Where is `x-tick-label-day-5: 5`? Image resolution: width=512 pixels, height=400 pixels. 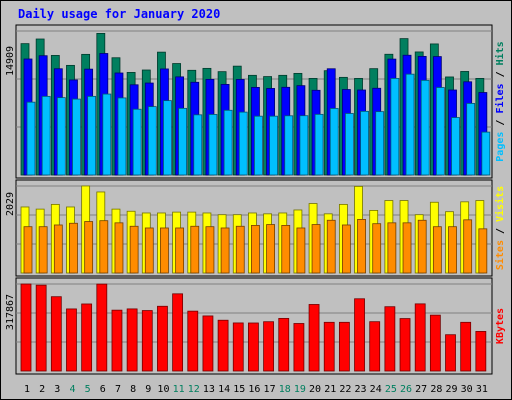
x-tick-label-day-5: 5 is located at coordinates (88, 389).